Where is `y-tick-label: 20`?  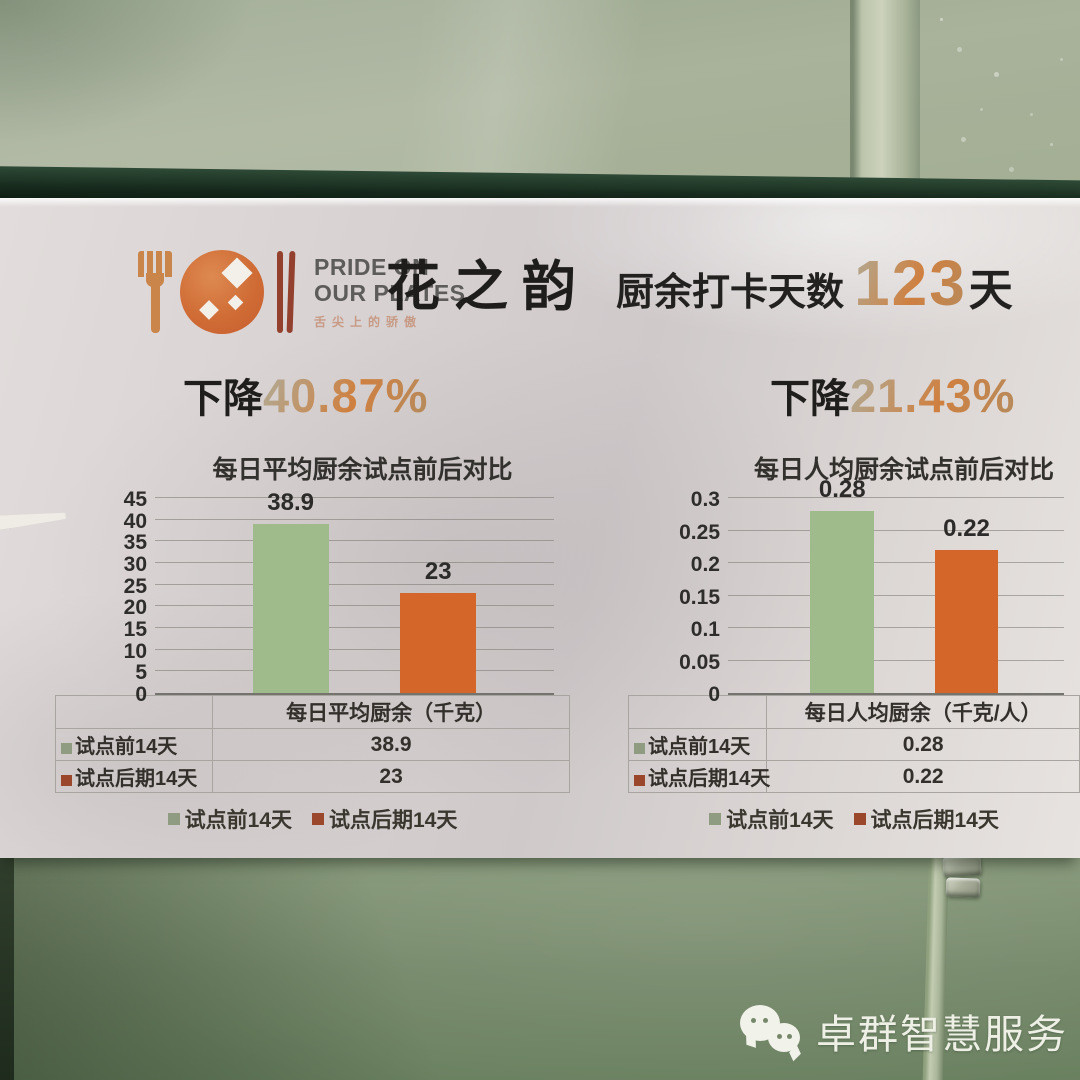 y-tick-label: 20 is located at coordinates (135, 608).